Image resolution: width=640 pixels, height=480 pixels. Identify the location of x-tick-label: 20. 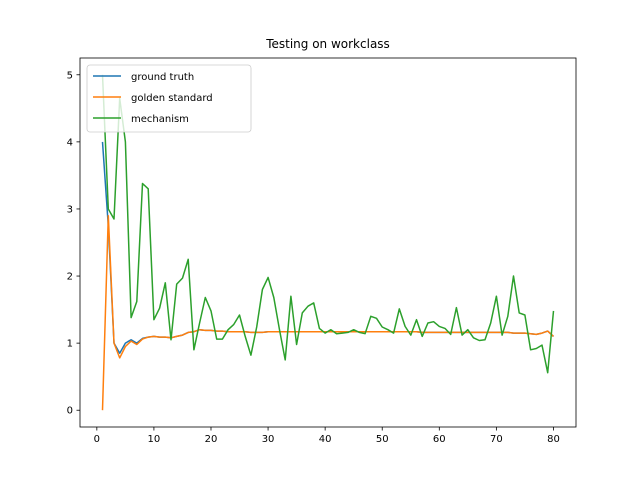
(211, 439).